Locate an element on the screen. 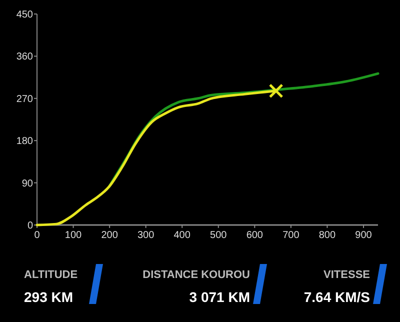 Image resolution: width=400 pixels, height=322 pixels. x-tick-label: 300 is located at coordinates (146, 235).